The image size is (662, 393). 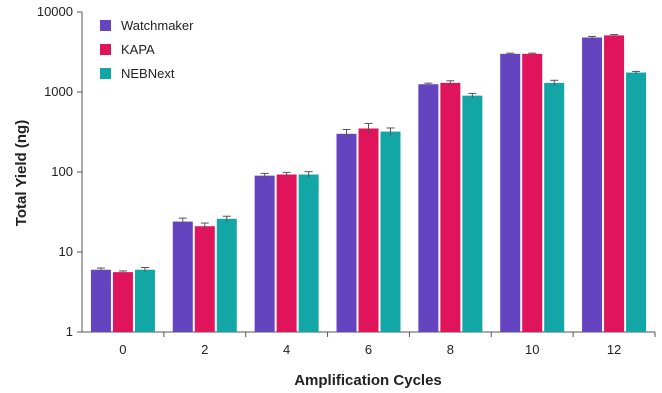 I want to click on y-tick-label: 100, so click(x=62, y=171).